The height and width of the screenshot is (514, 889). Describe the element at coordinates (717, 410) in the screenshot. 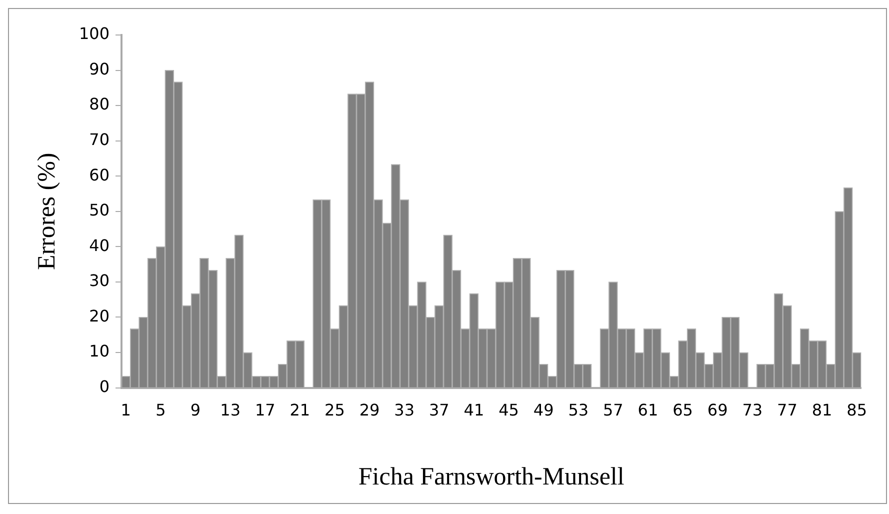

I see `x-tick-label: 69` at that location.